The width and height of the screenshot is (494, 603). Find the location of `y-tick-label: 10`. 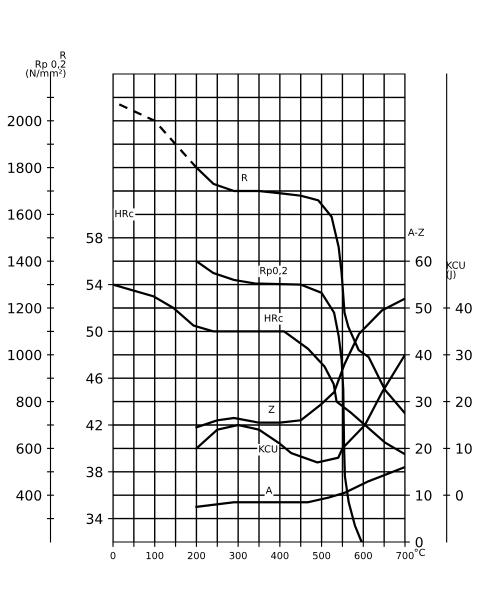

y-tick-label: 10 is located at coordinates (424, 495).